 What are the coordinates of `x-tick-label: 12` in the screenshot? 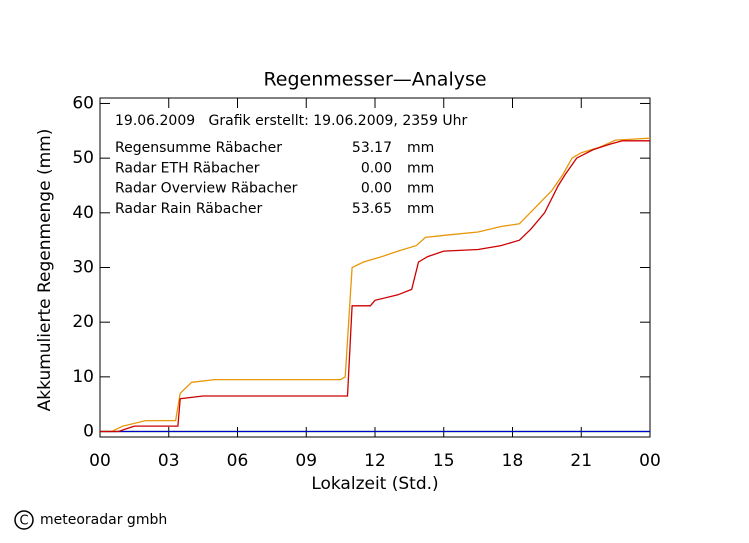 It's located at (375, 461).